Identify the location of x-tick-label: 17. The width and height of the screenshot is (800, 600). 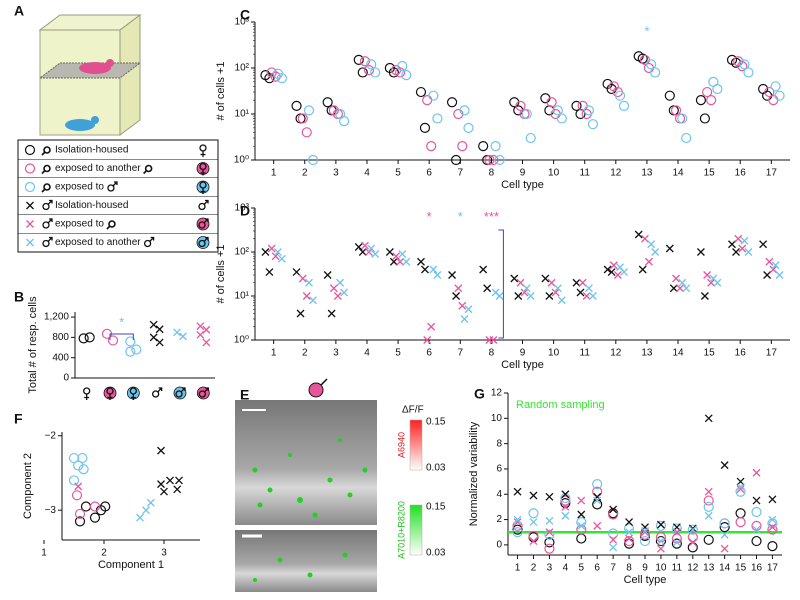
(773, 568).